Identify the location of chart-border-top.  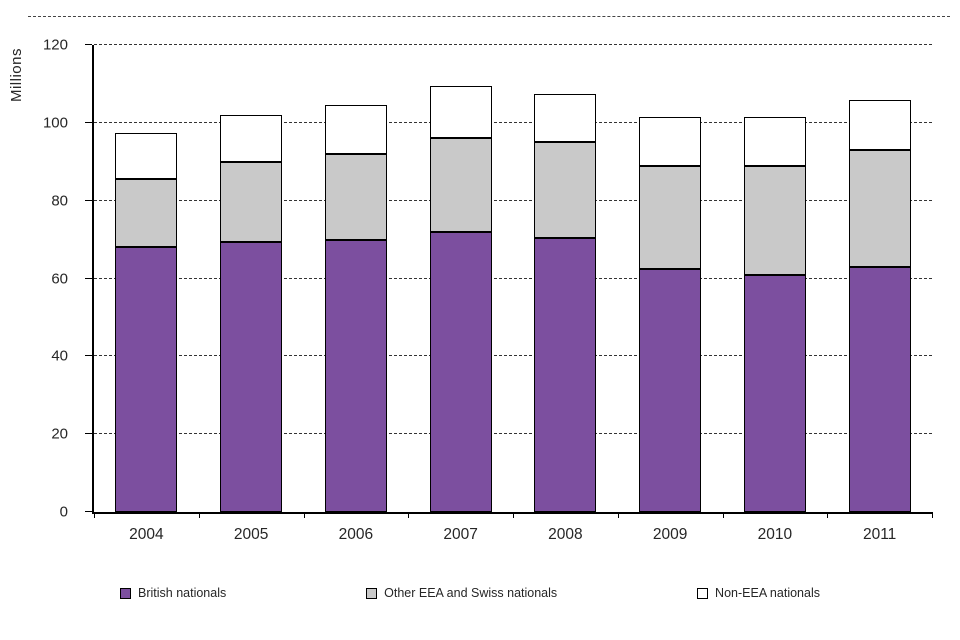
(489, 16).